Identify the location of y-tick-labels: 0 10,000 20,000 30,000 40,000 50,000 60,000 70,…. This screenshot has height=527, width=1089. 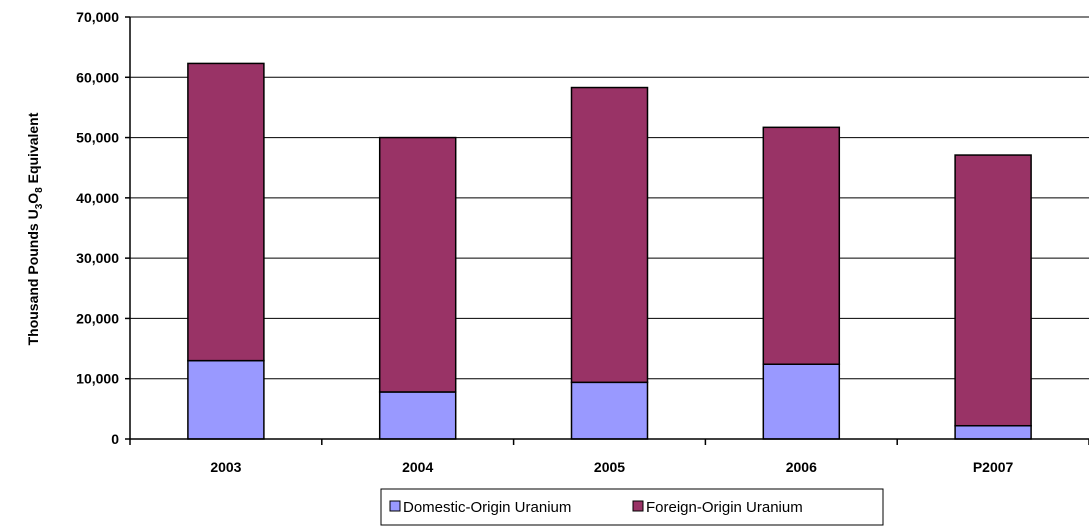
(97, 228).